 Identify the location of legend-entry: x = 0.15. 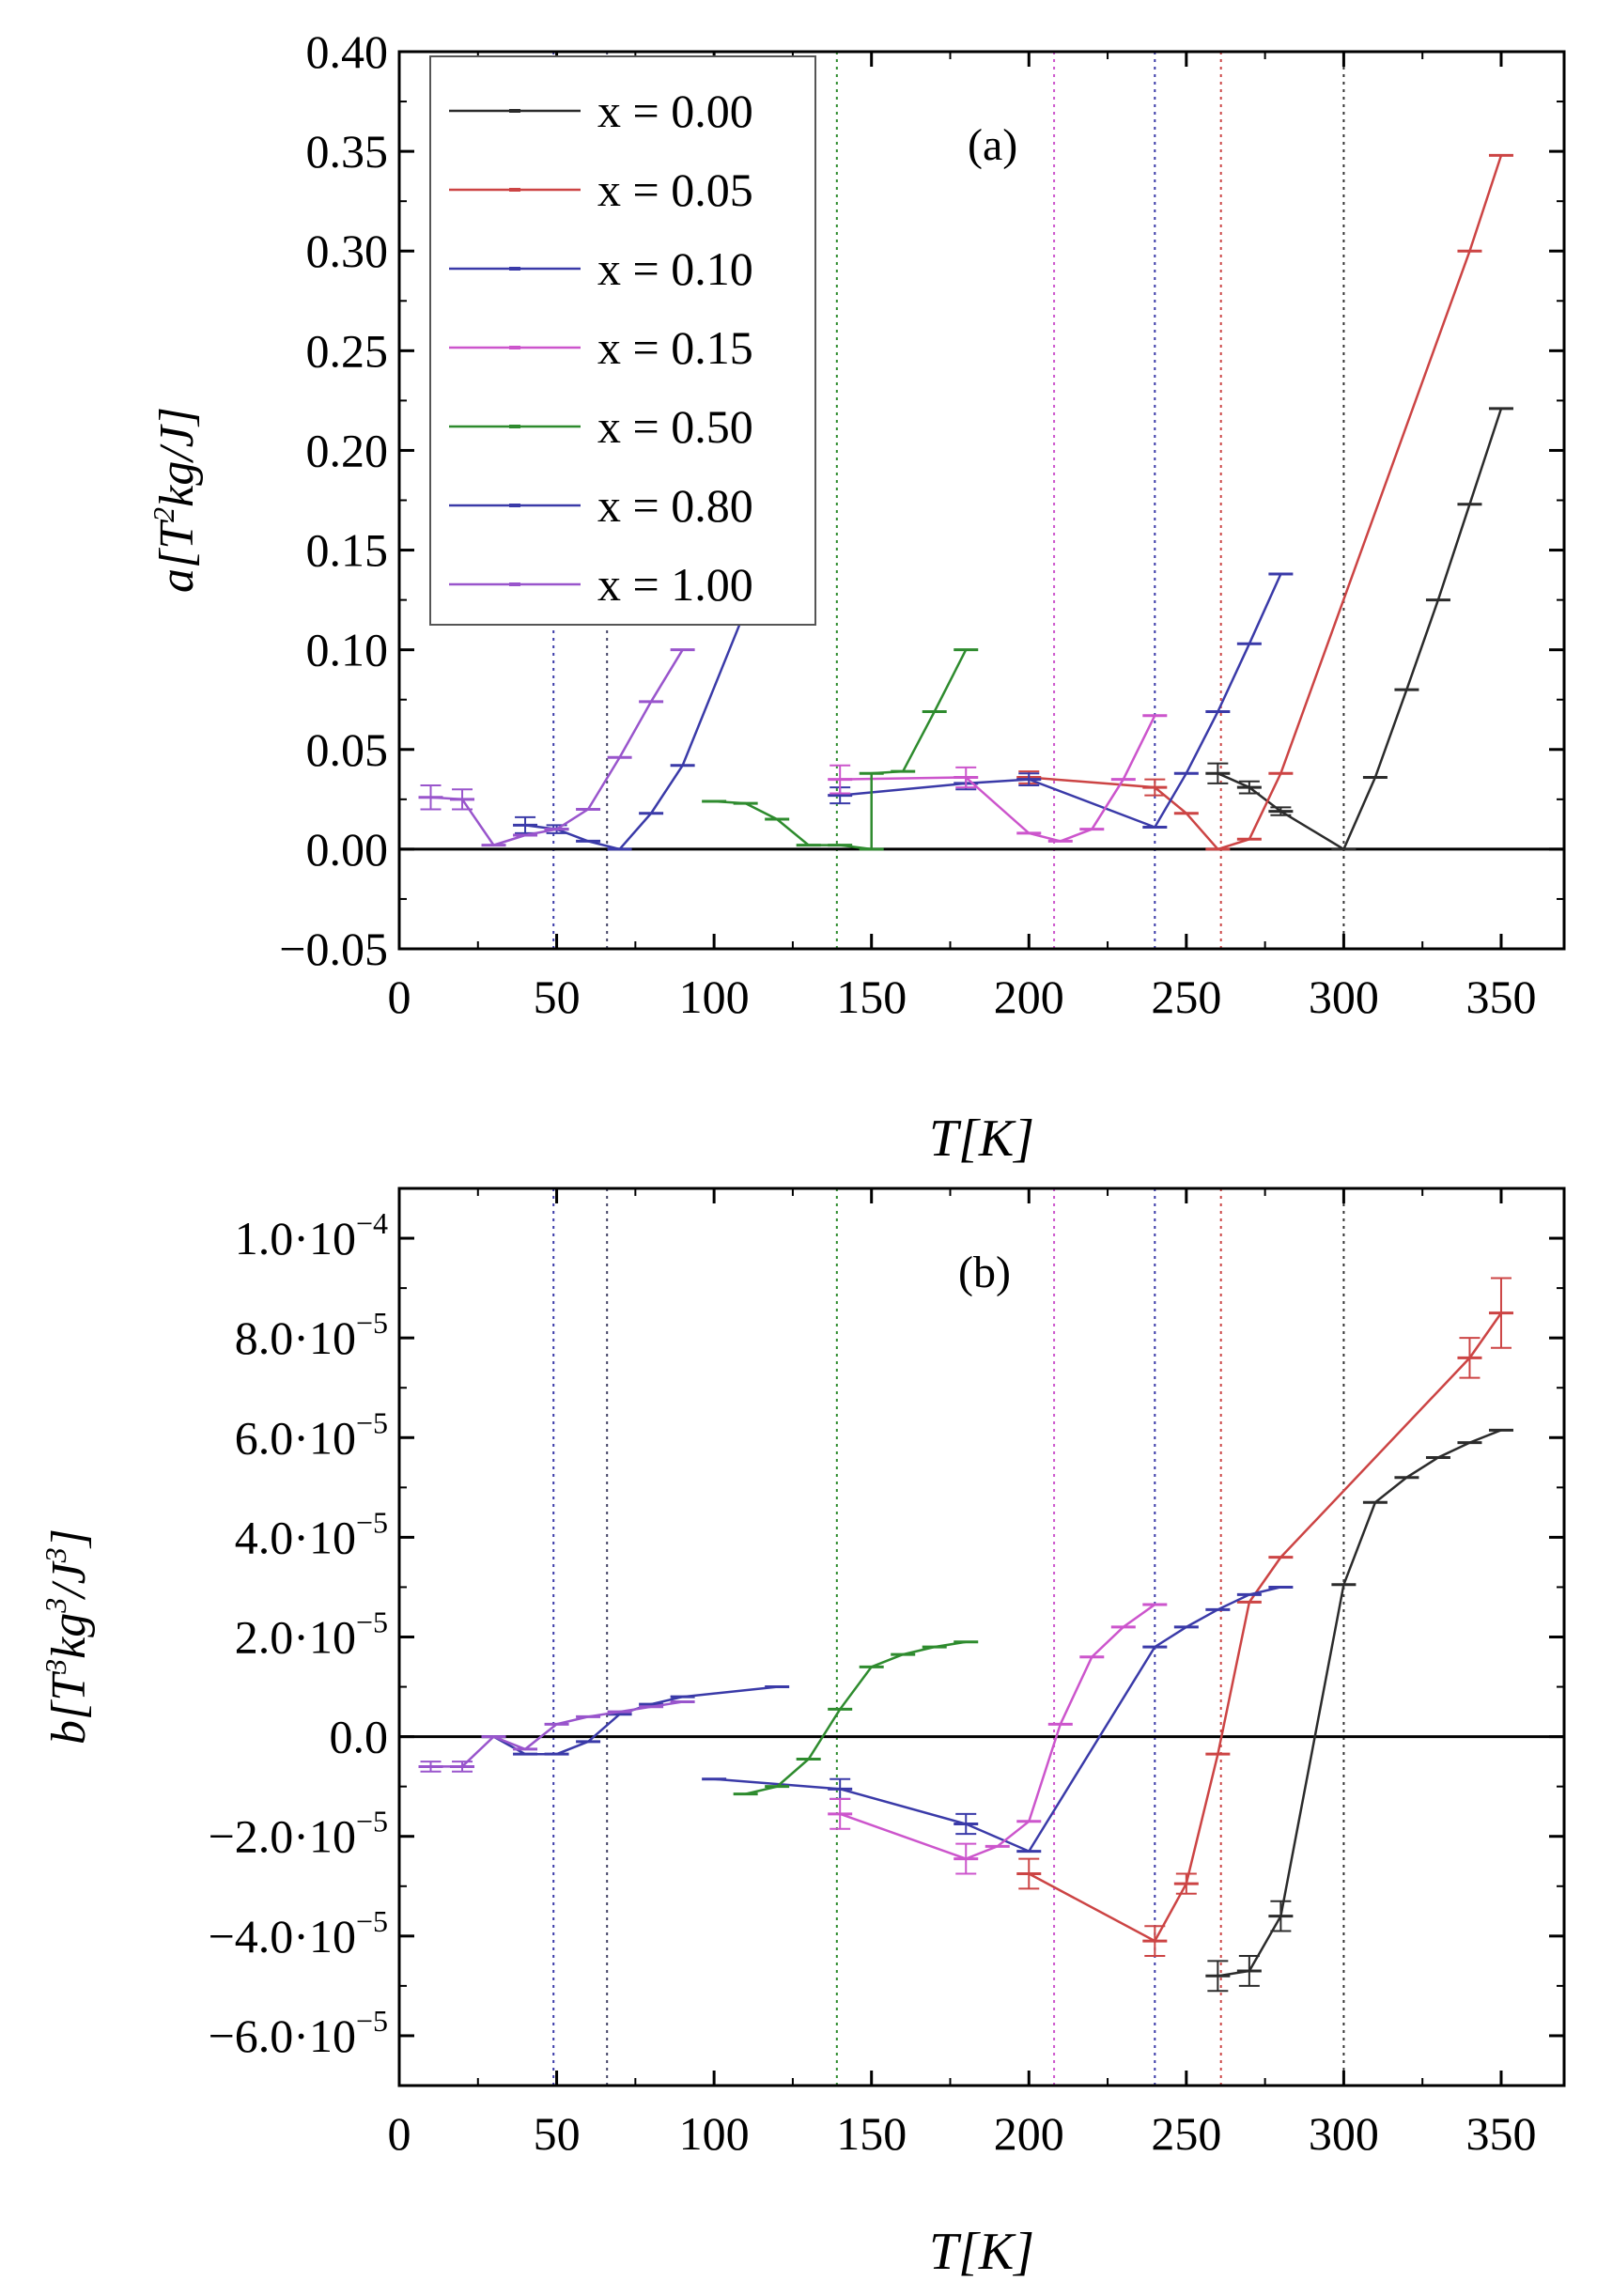
(675, 347).